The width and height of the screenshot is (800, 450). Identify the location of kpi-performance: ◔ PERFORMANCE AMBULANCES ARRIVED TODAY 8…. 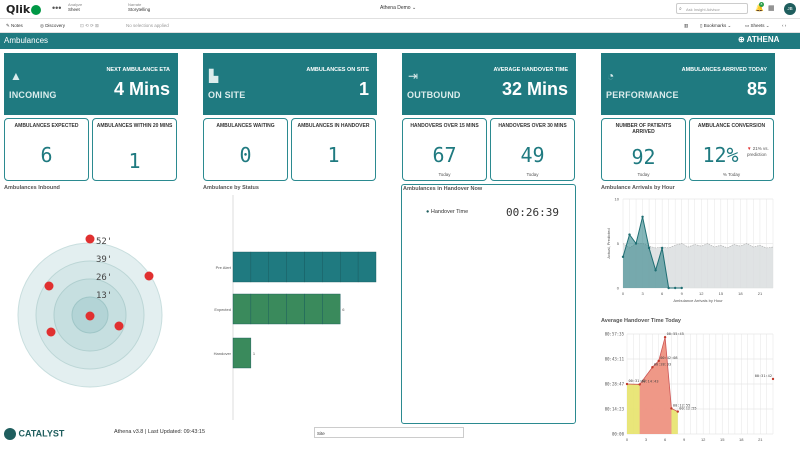
(688, 84).